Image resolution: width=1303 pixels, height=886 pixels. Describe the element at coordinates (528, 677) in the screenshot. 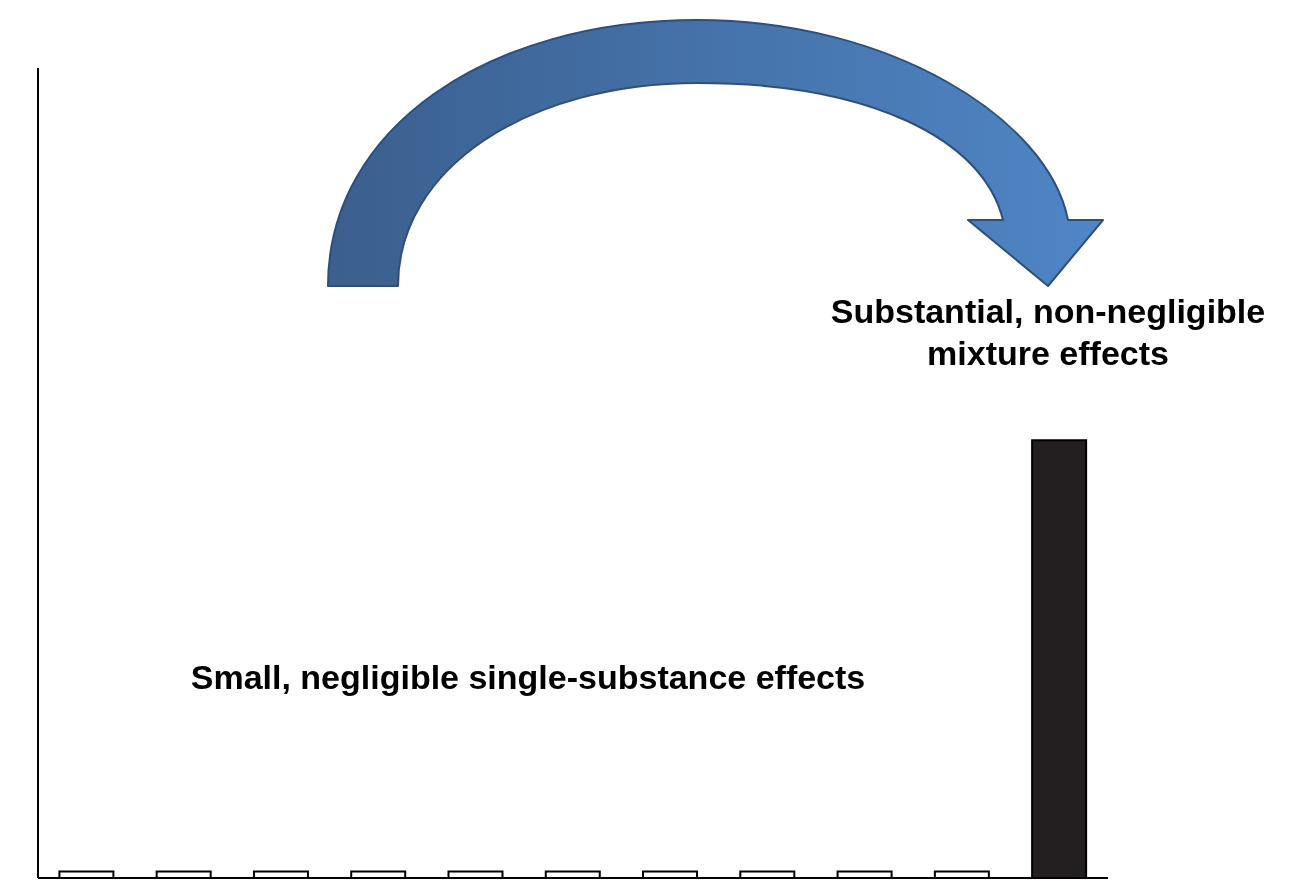

I see `annotation: Small, negligible single-substance effects` at that location.